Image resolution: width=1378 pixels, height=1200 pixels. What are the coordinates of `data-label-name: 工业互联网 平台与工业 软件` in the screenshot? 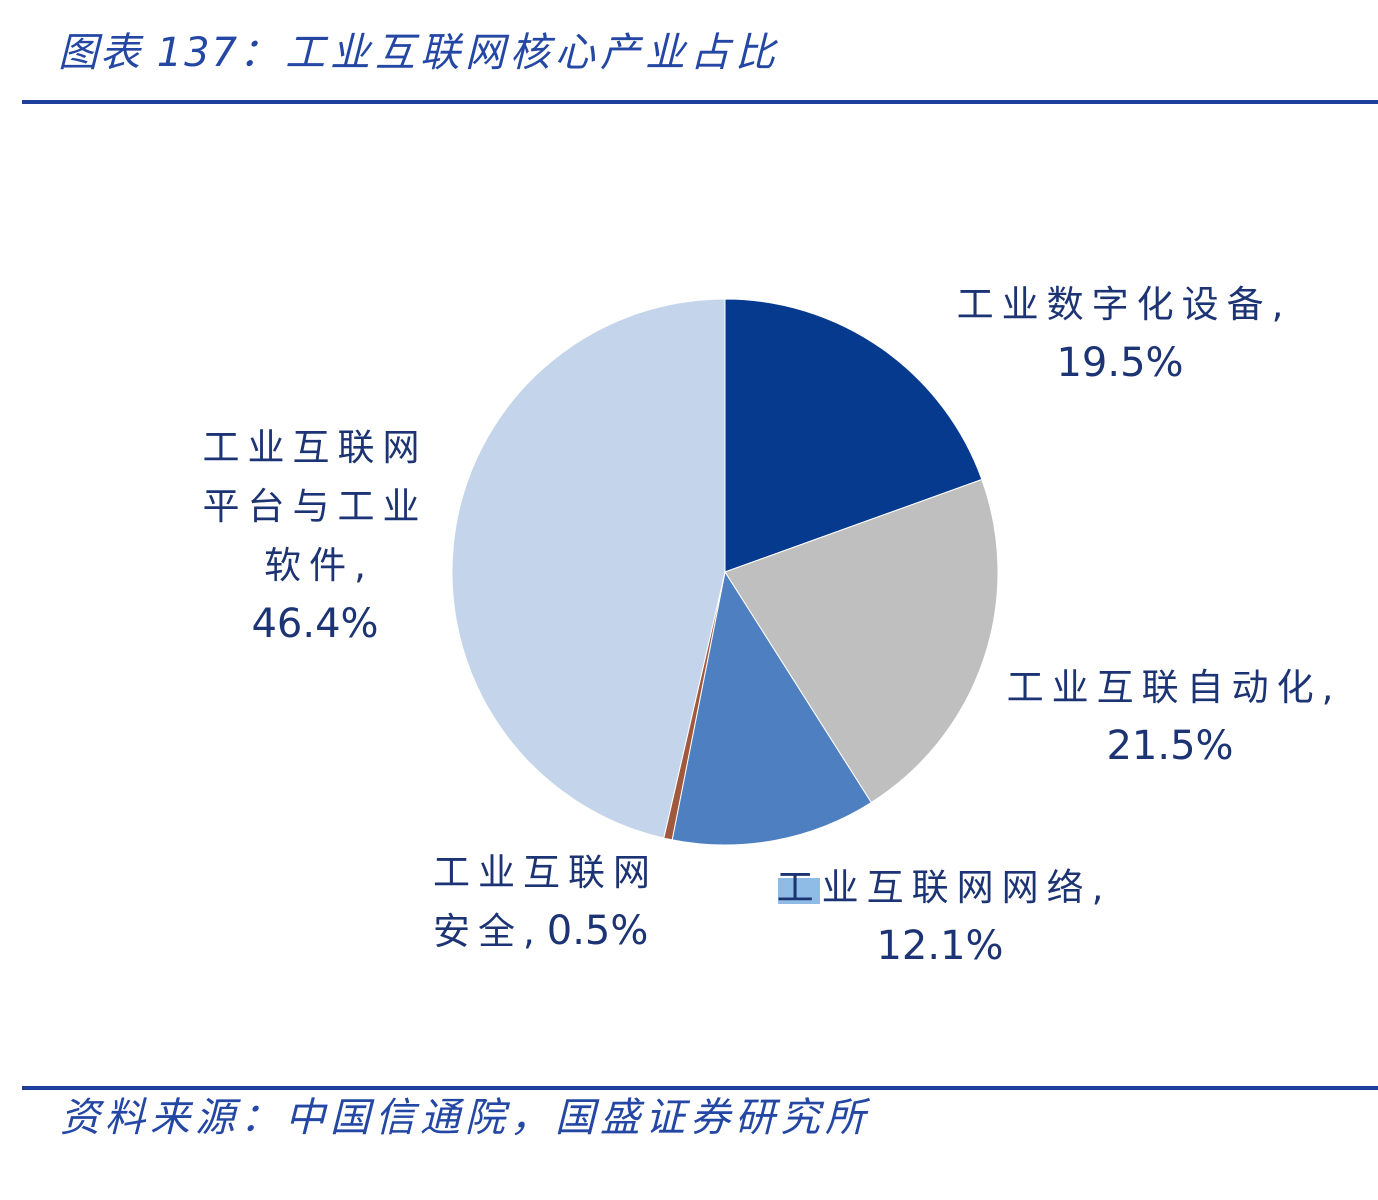 It's located at (315, 506).